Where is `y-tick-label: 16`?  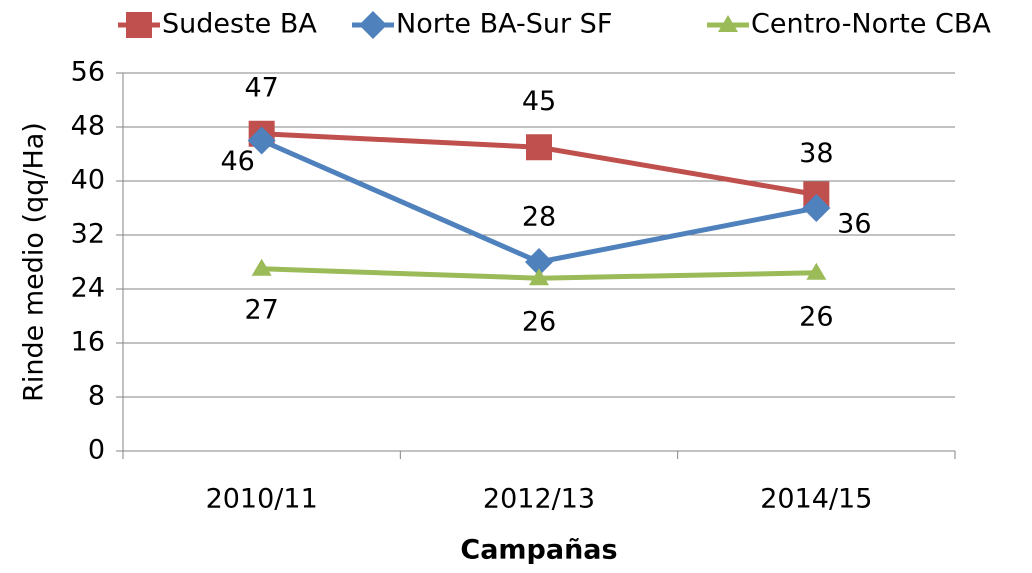
y-tick-label: 16 is located at coordinates (88, 342).